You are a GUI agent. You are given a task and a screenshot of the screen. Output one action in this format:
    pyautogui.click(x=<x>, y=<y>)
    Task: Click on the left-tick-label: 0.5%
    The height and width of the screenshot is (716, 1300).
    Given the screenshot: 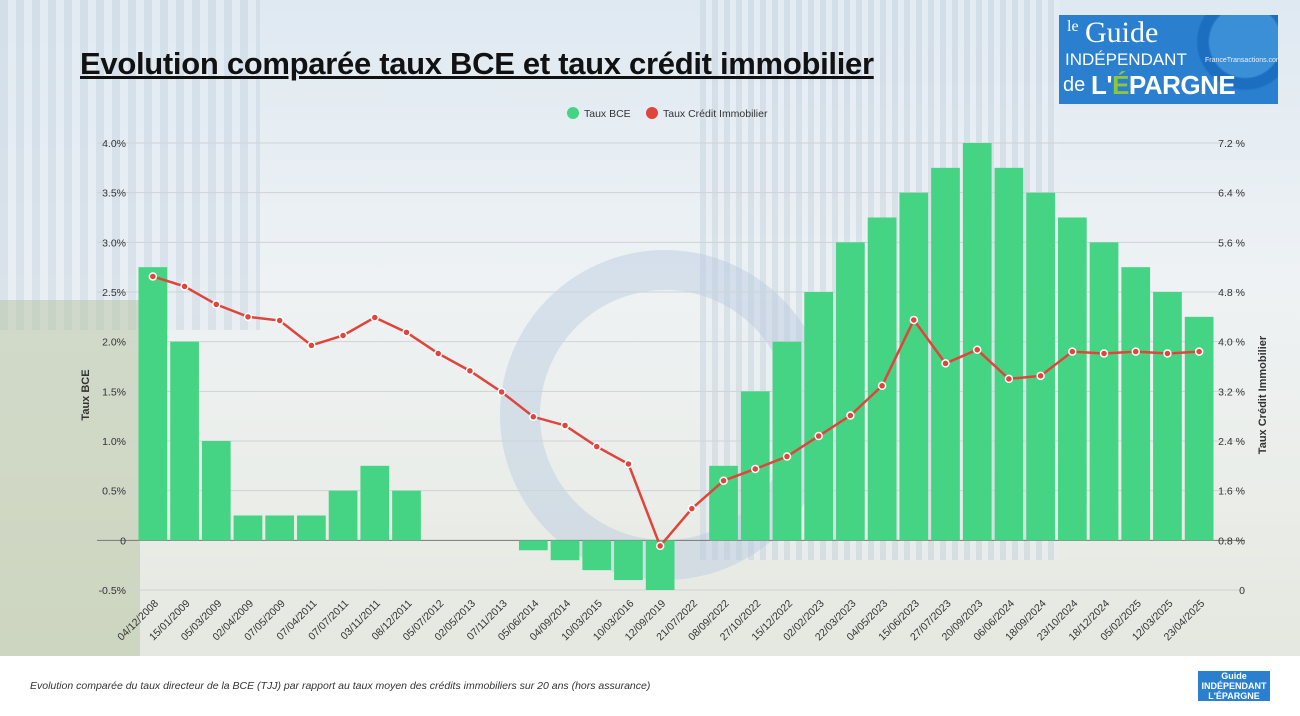 What is the action you would take?
    pyautogui.click(x=114, y=492)
    